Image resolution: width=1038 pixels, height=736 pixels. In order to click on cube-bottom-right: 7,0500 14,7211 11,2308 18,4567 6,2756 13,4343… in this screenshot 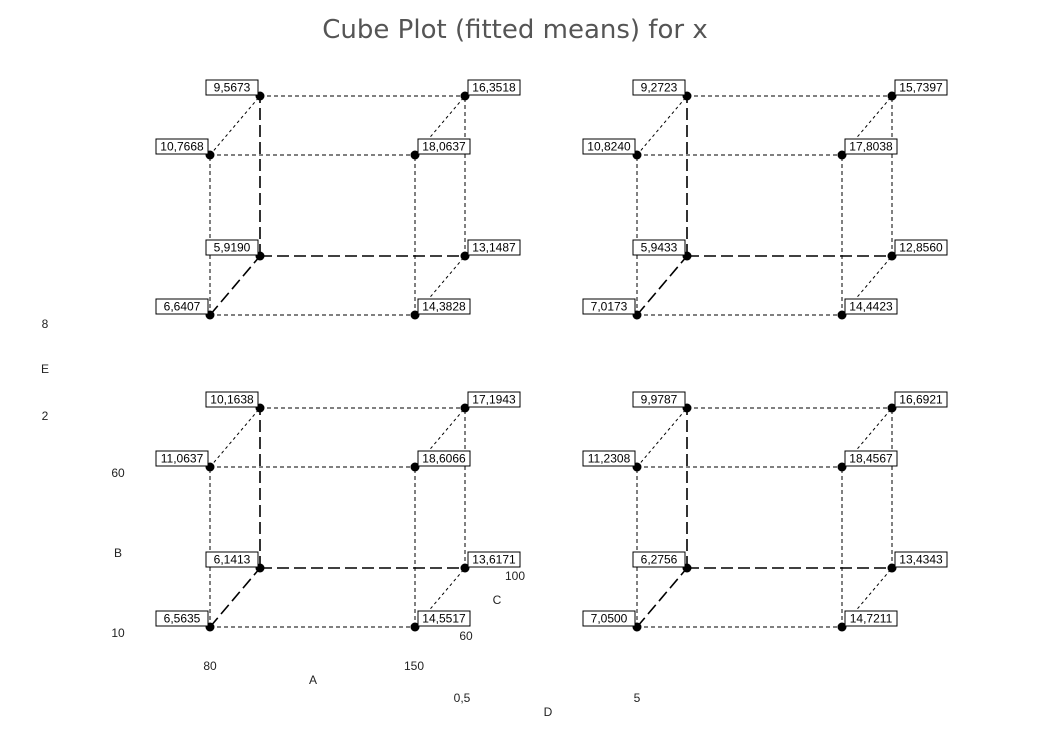, I will do `click(765, 511)`.